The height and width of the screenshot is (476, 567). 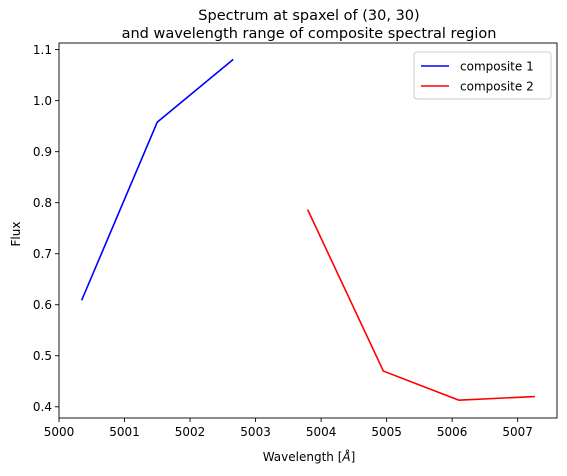 What do you see at coordinates (255, 432) in the screenshot?
I see `x-tick-label: 5003` at bounding box center [255, 432].